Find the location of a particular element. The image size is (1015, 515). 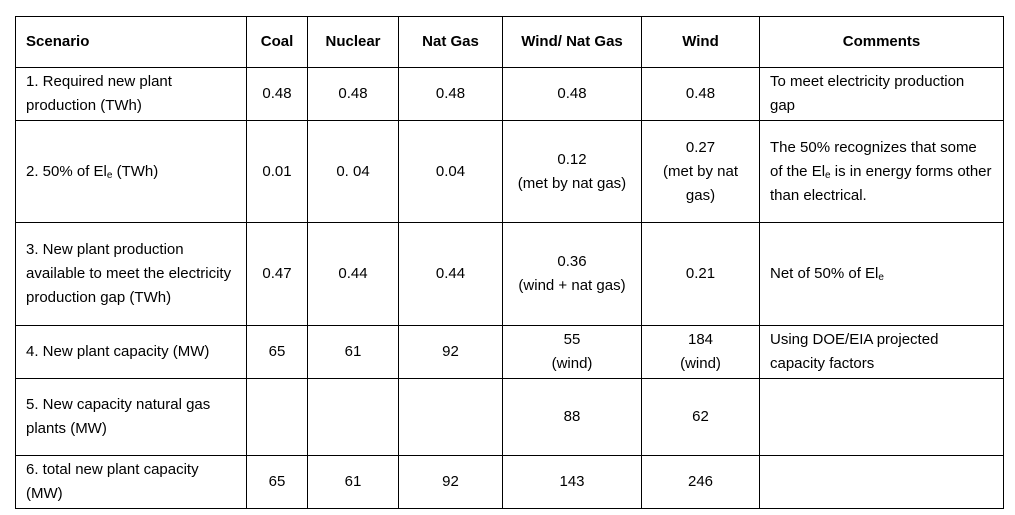

cell: 1. Required new plant production (TWh) is located at coordinates (131, 94).